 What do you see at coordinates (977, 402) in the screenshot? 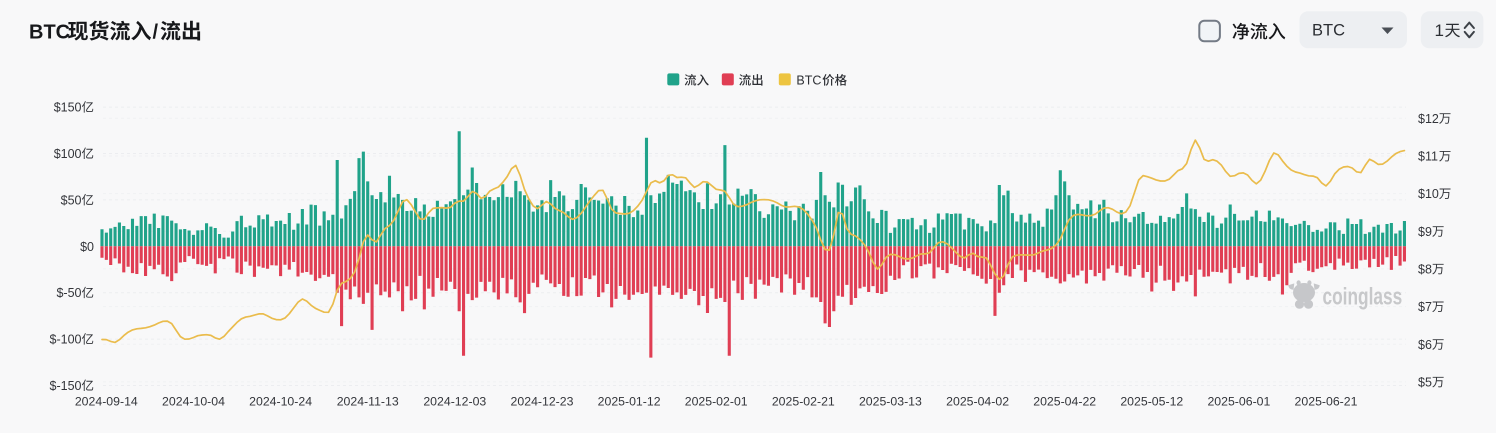
I see `svg-text: 2025-04-02` at bounding box center [977, 402].